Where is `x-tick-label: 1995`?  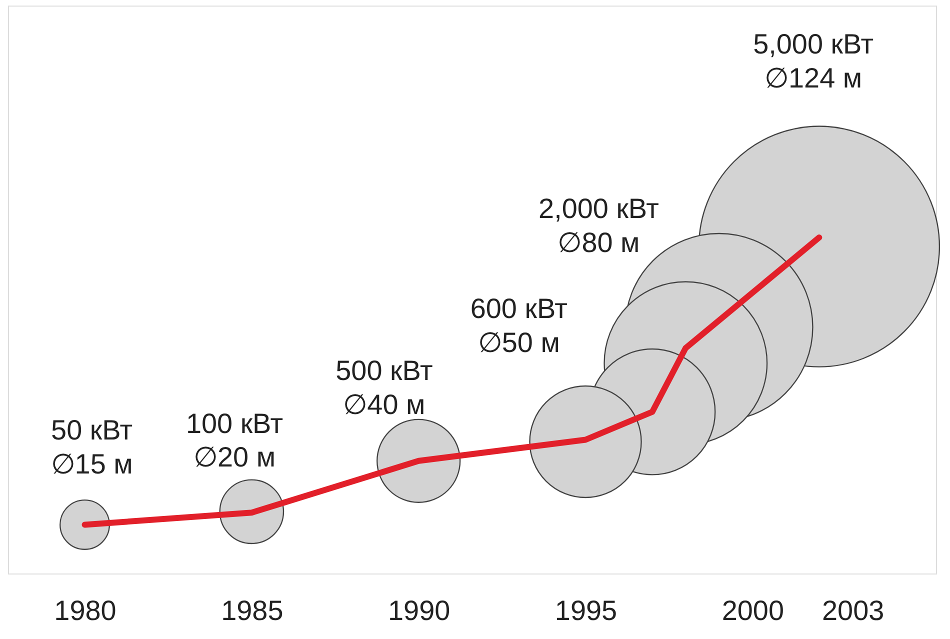 x-tick-label: 1995 is located at coordinates (586, 610).